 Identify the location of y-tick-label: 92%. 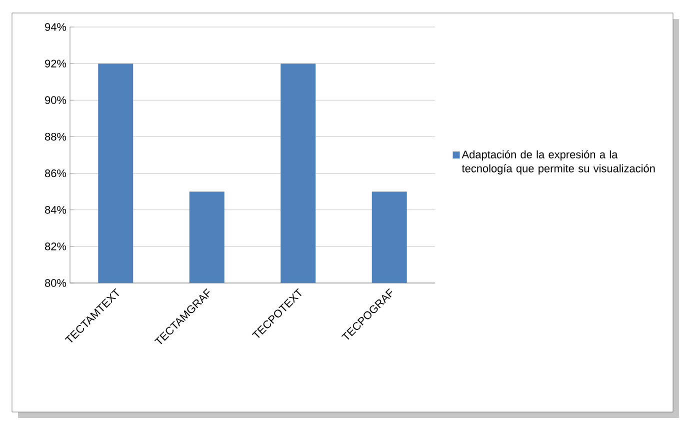
(55, 64).